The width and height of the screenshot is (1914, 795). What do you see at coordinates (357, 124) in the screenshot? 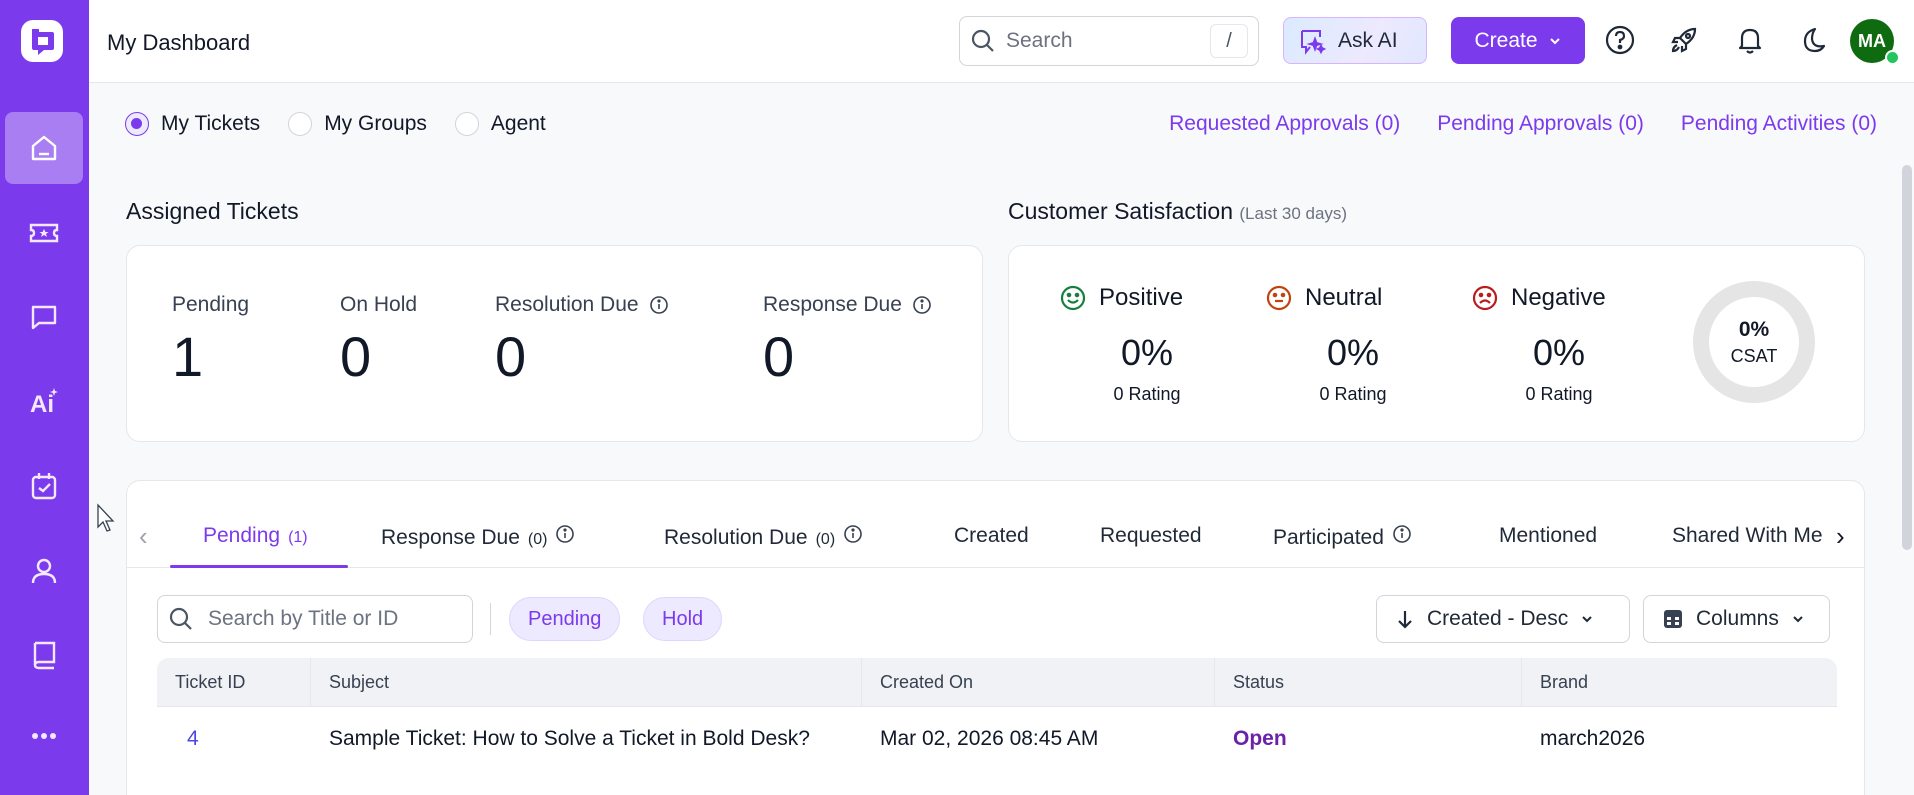
I see `radio-my-groups: My Groups` at bounding box center [357, 124].